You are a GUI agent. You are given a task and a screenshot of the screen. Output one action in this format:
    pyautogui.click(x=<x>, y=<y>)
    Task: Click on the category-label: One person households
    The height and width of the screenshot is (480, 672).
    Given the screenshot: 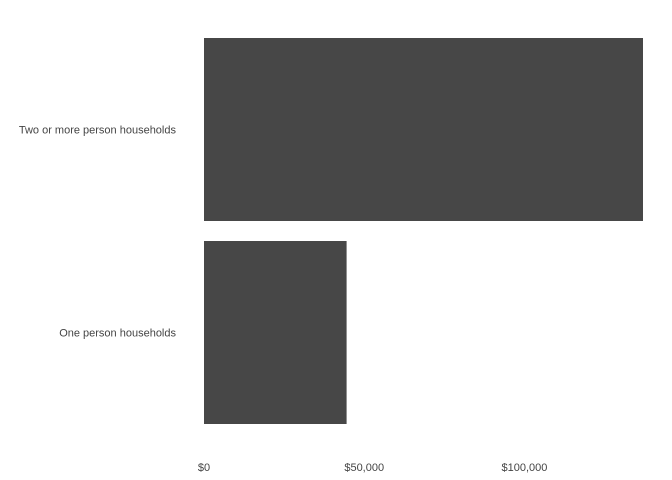 What is the action you would take?
    pyautogui.click(x=117, y=334)
    